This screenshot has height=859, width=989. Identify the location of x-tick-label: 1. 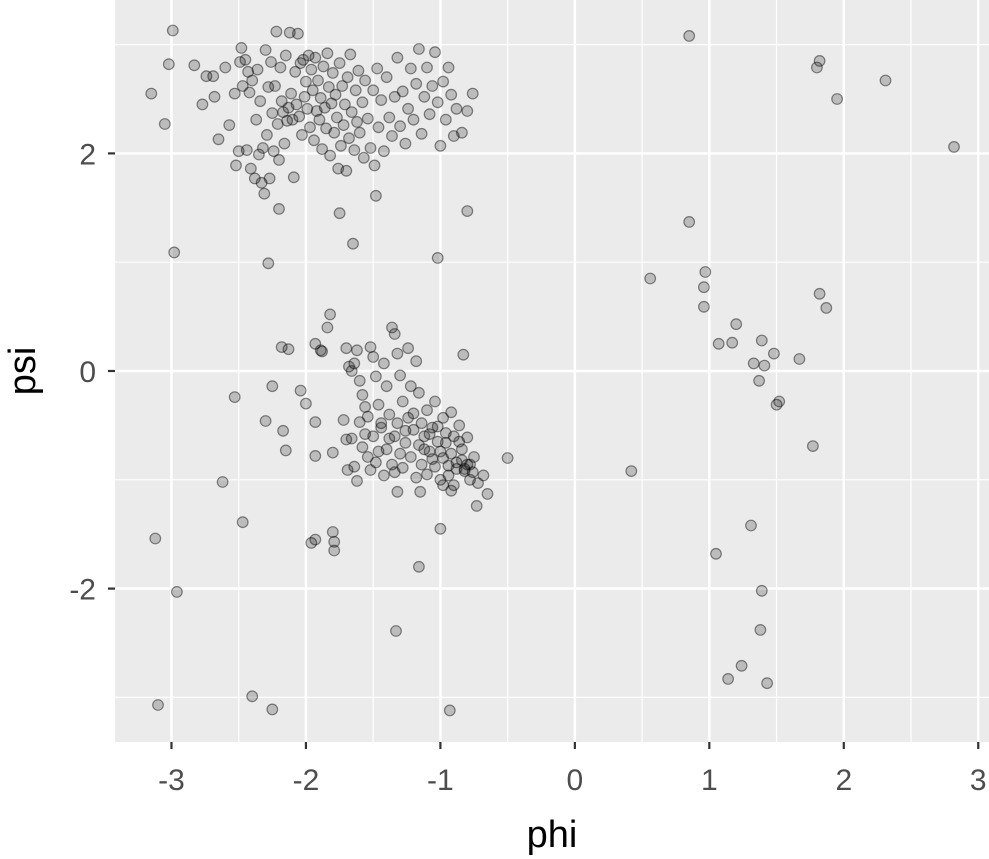
(709, 780).